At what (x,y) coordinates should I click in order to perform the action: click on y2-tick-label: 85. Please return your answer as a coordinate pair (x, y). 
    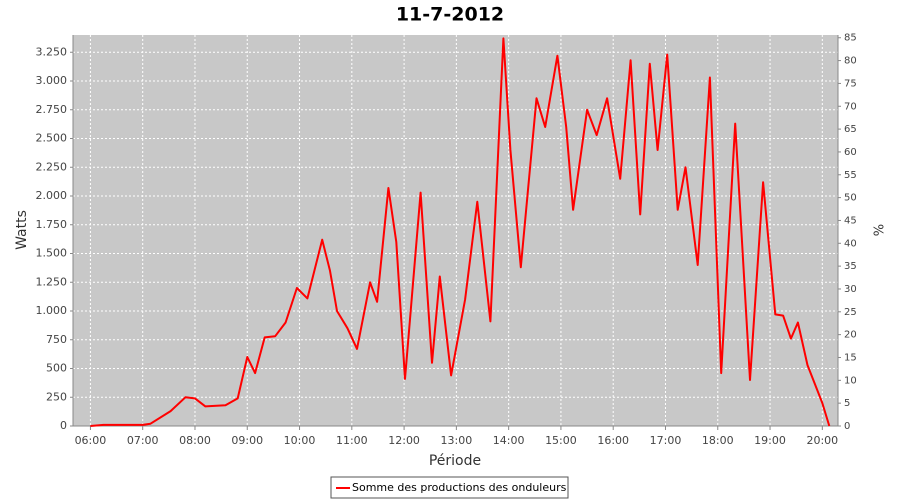
    Looking at the image, I should click on (850, 38).